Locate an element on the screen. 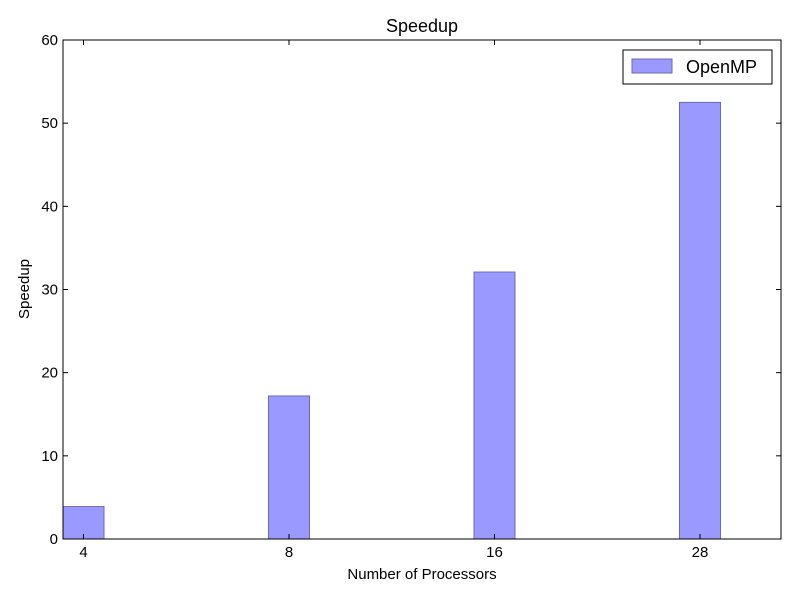  chart-title: Speedup is located at coordinates (422, 26).